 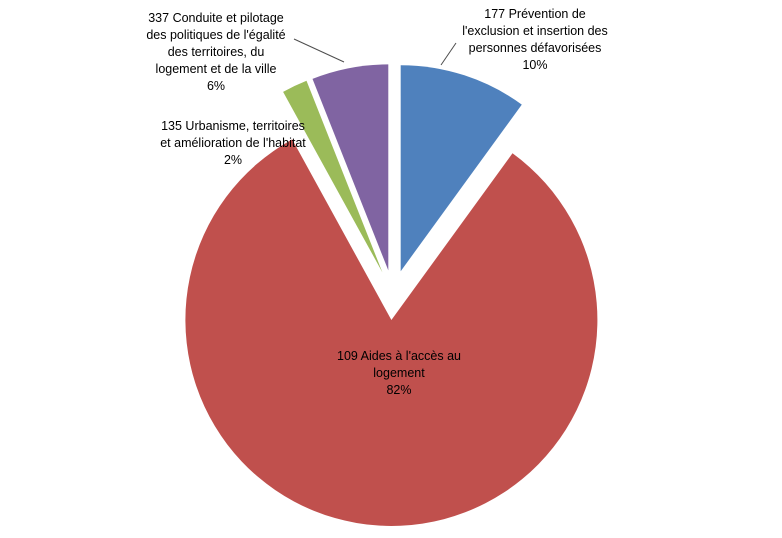 I want to click on pie-slice-urbanisme-territoires, so click(x=333, y=176).